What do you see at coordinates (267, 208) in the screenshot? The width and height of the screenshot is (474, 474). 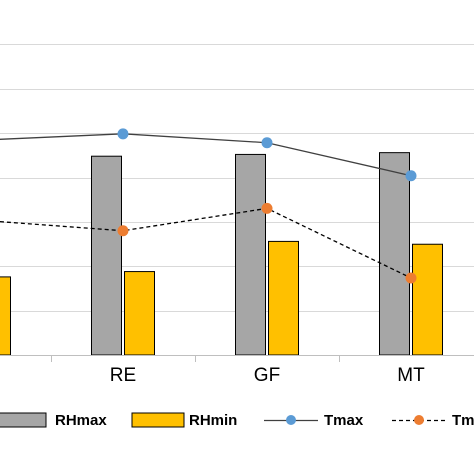 I see `point-tmin-gf` at bounding box center [267, 208].